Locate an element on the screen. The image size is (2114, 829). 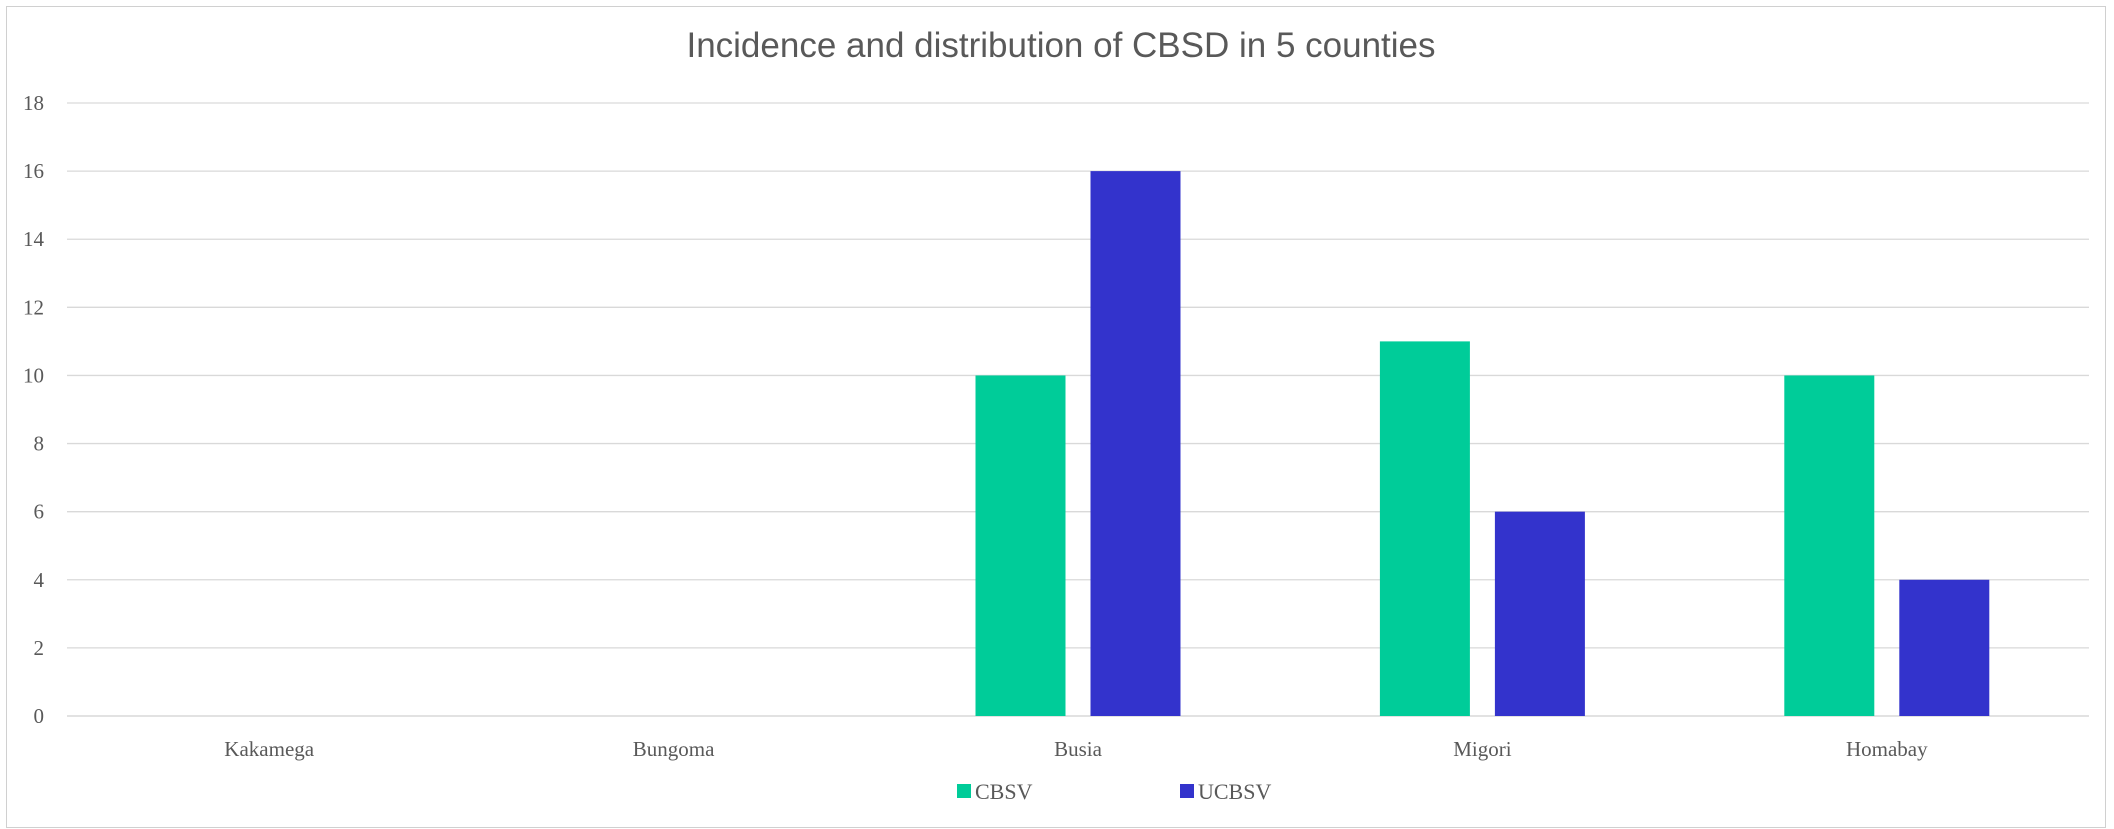
legend-label-ucbsv: UCBSV is located at coordinates (1234, 791).